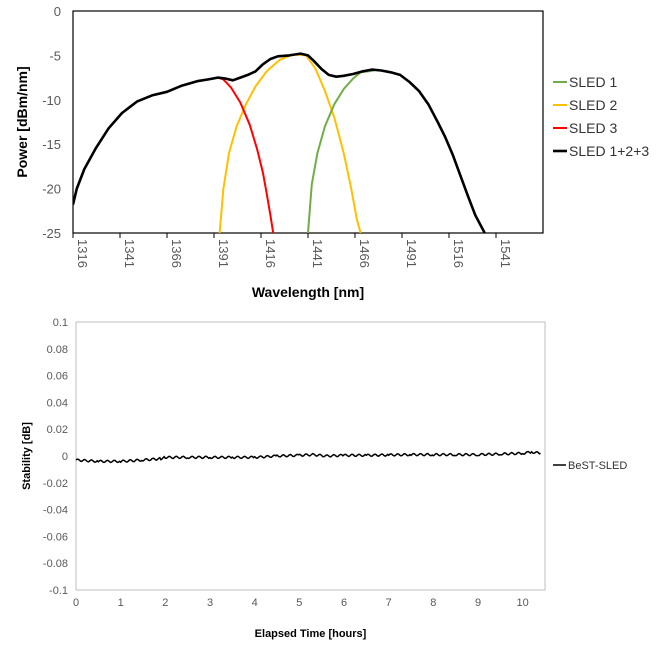  Describe the element at coordinates (51, 144) in the screenshot. I see `y-tick-label: -15` at that location.